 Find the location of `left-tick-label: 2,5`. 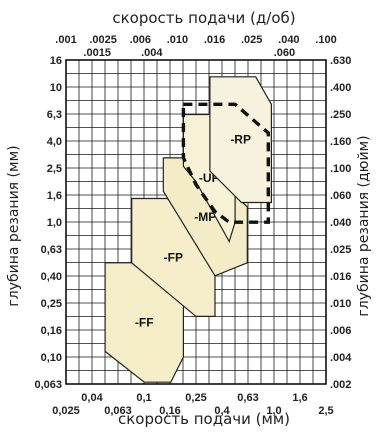

left-tick-label: 2,5 is located at coordinates (54, 169).